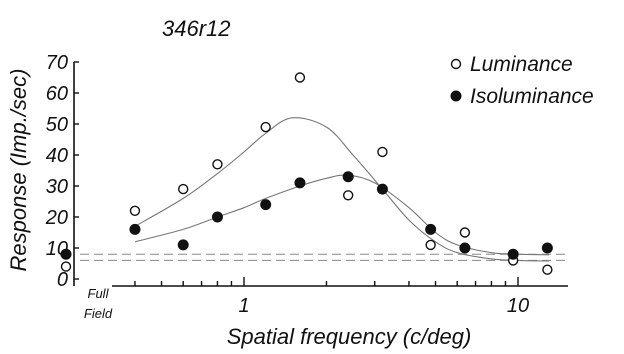 The height and width of the screenshot is (354, 624). What do you see at coordinates (56, 218) in the screenshot?
I see `y-tick-label: 20` at bounding box center [56, 218].